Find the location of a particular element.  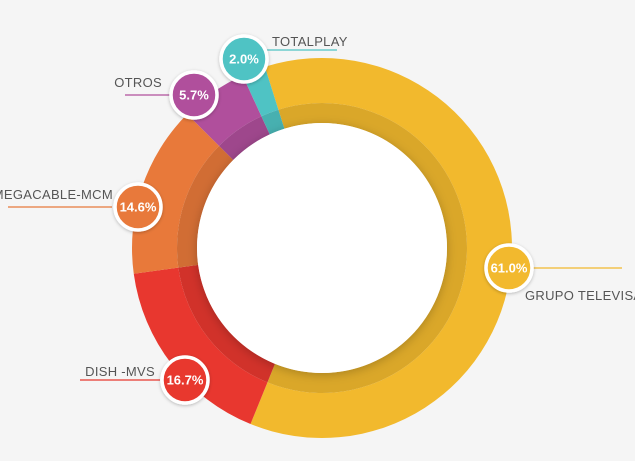

value-badge-grupo-televisa is located at coordinates (509, 268).